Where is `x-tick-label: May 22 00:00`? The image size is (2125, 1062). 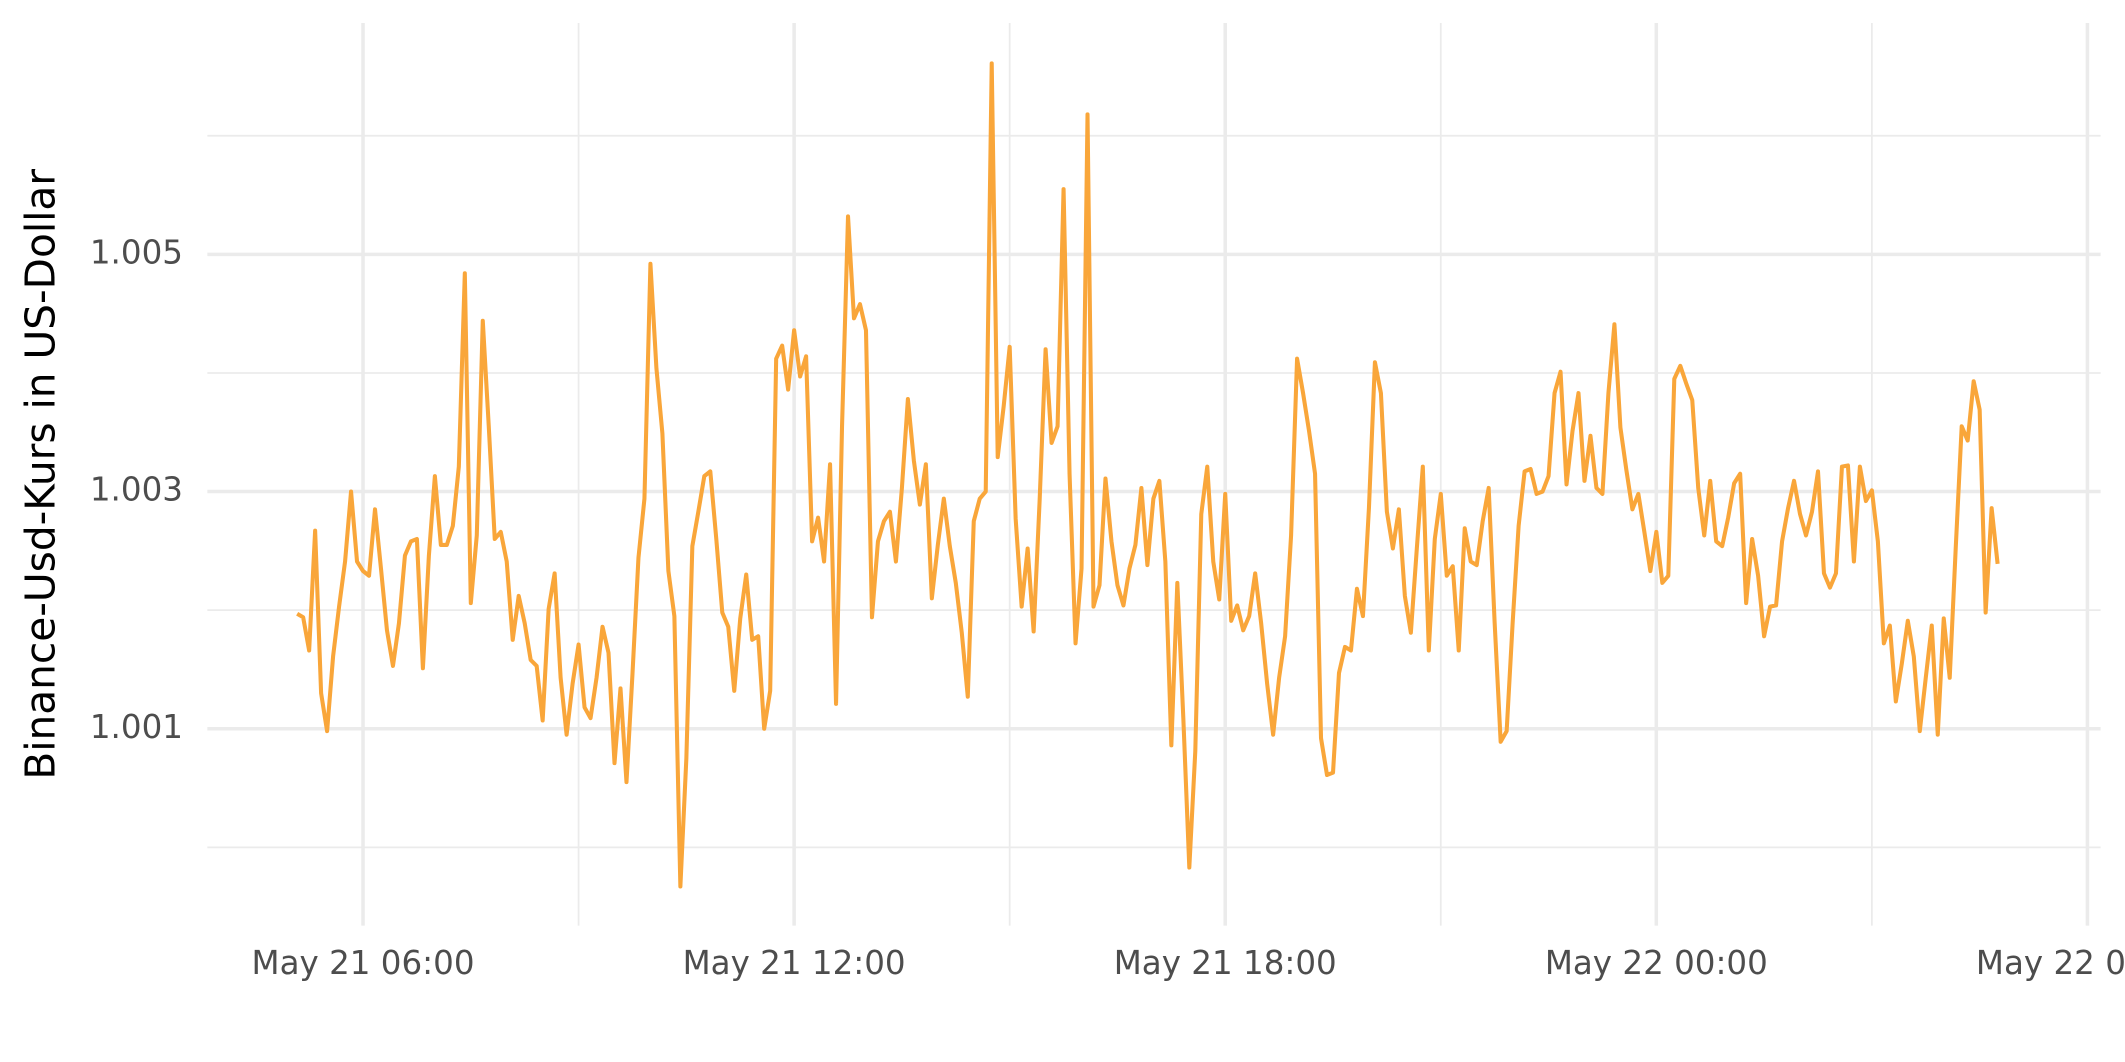
x-tick-label: May 22 00:00 is located at coordinates (1656, 963).